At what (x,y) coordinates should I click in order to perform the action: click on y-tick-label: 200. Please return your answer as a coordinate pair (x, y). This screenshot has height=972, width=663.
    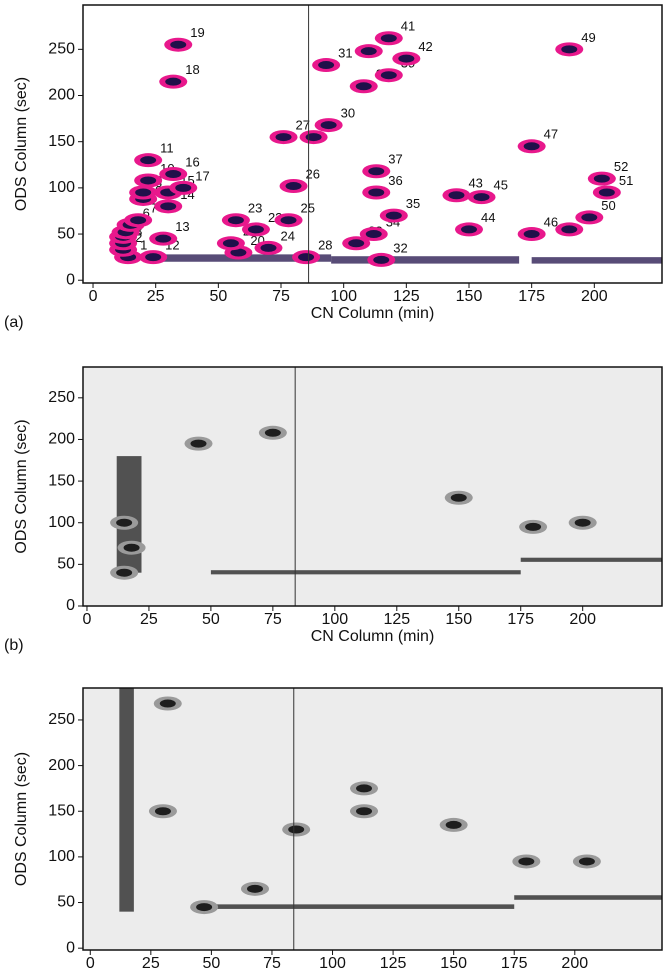
    Looking at the image, I should click on (61, 765).